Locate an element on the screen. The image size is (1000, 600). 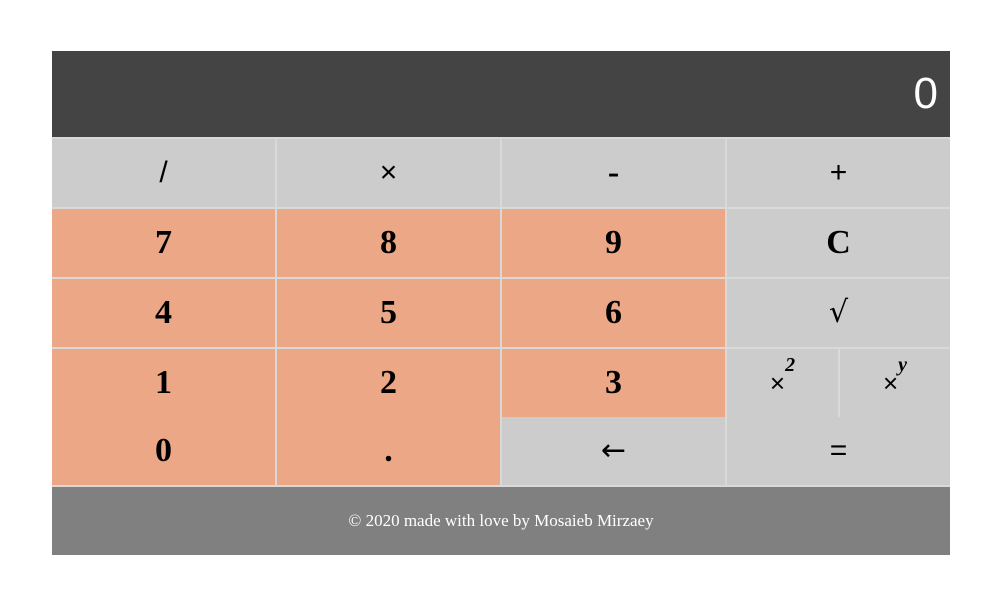
footer: © 2020 made with love by Mosaieb Mirzaey is located at coordinates (501, 521).